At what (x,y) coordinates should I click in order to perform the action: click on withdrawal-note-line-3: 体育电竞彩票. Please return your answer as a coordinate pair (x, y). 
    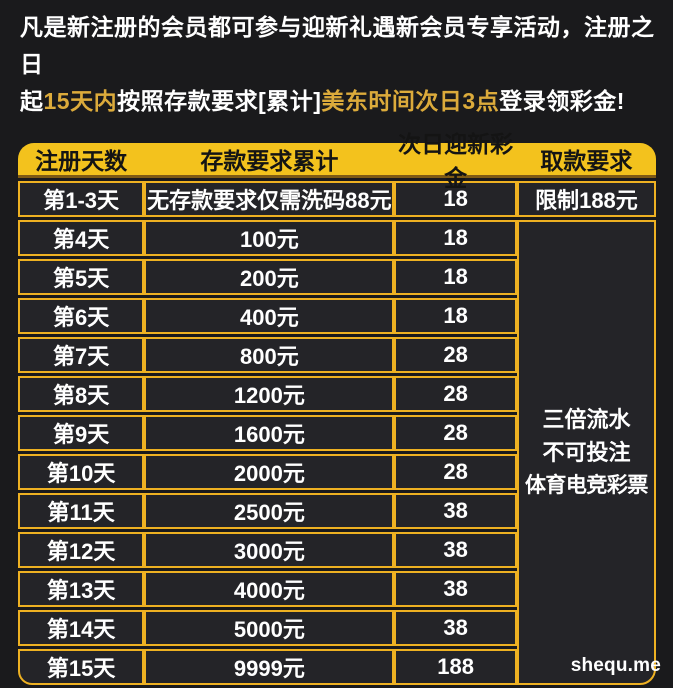
    Looking at the image, I should click on (586, 485).